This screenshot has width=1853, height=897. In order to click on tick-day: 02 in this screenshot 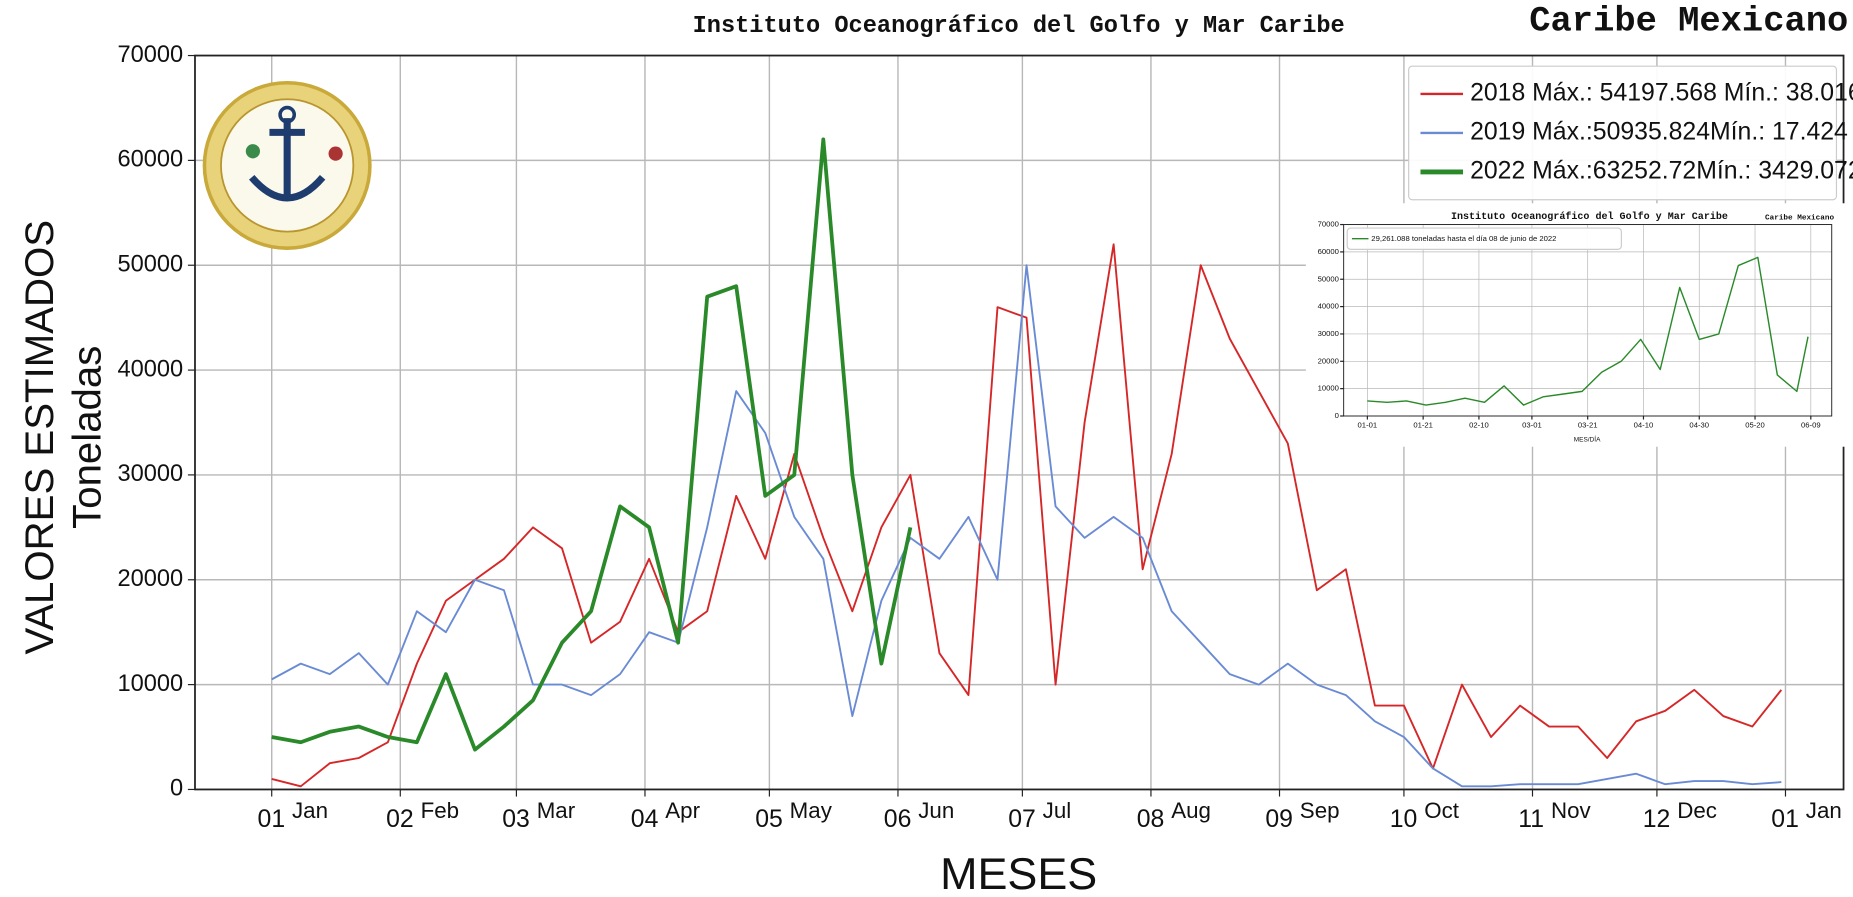, I will do `click(403, 819)`.